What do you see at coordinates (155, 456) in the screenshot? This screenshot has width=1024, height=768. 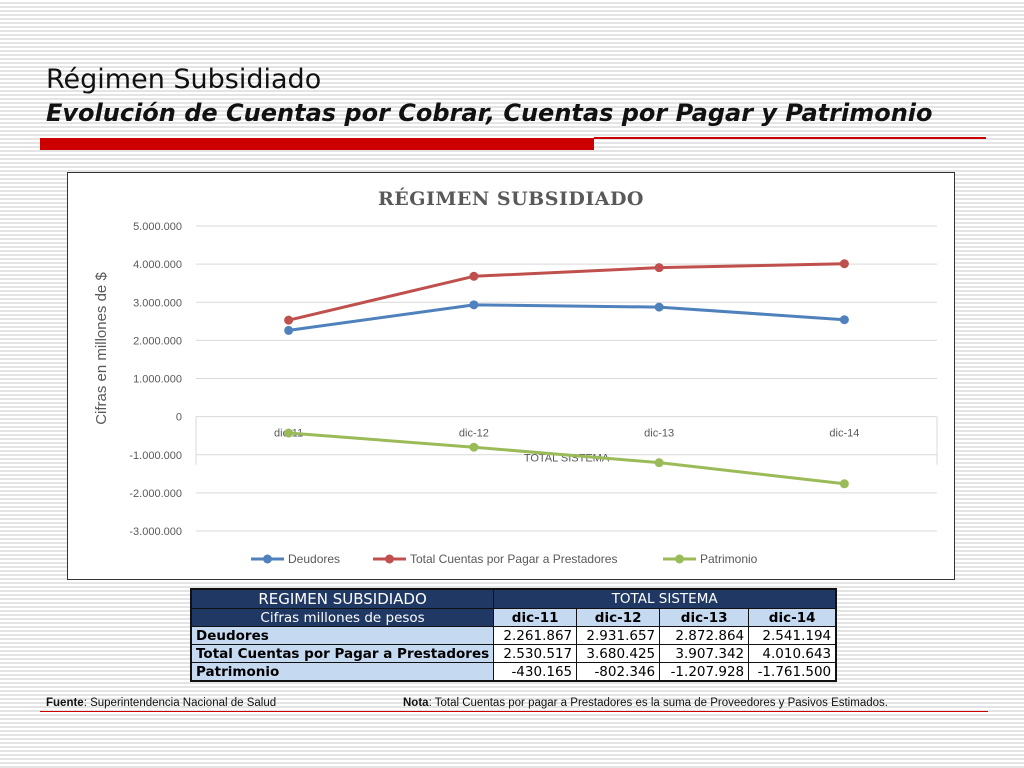 I see `y-tick-label: -1.000.000` at bounding box center [155, 456].